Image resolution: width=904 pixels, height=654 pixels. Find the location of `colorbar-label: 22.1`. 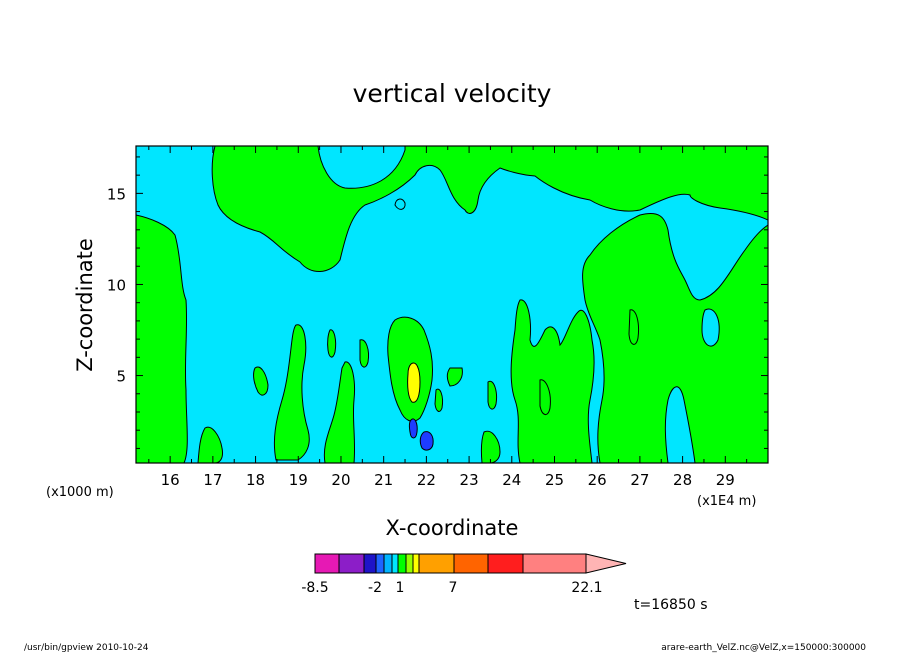

colorbar-label: 22.1 is located at coordinates (586, 588).